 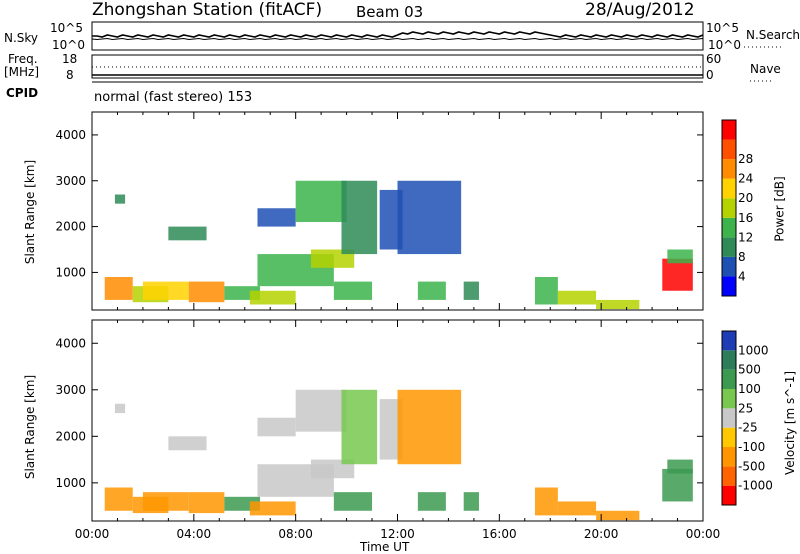 I want to click on x-tick-label: 12:00, so click(x=397, y=534).